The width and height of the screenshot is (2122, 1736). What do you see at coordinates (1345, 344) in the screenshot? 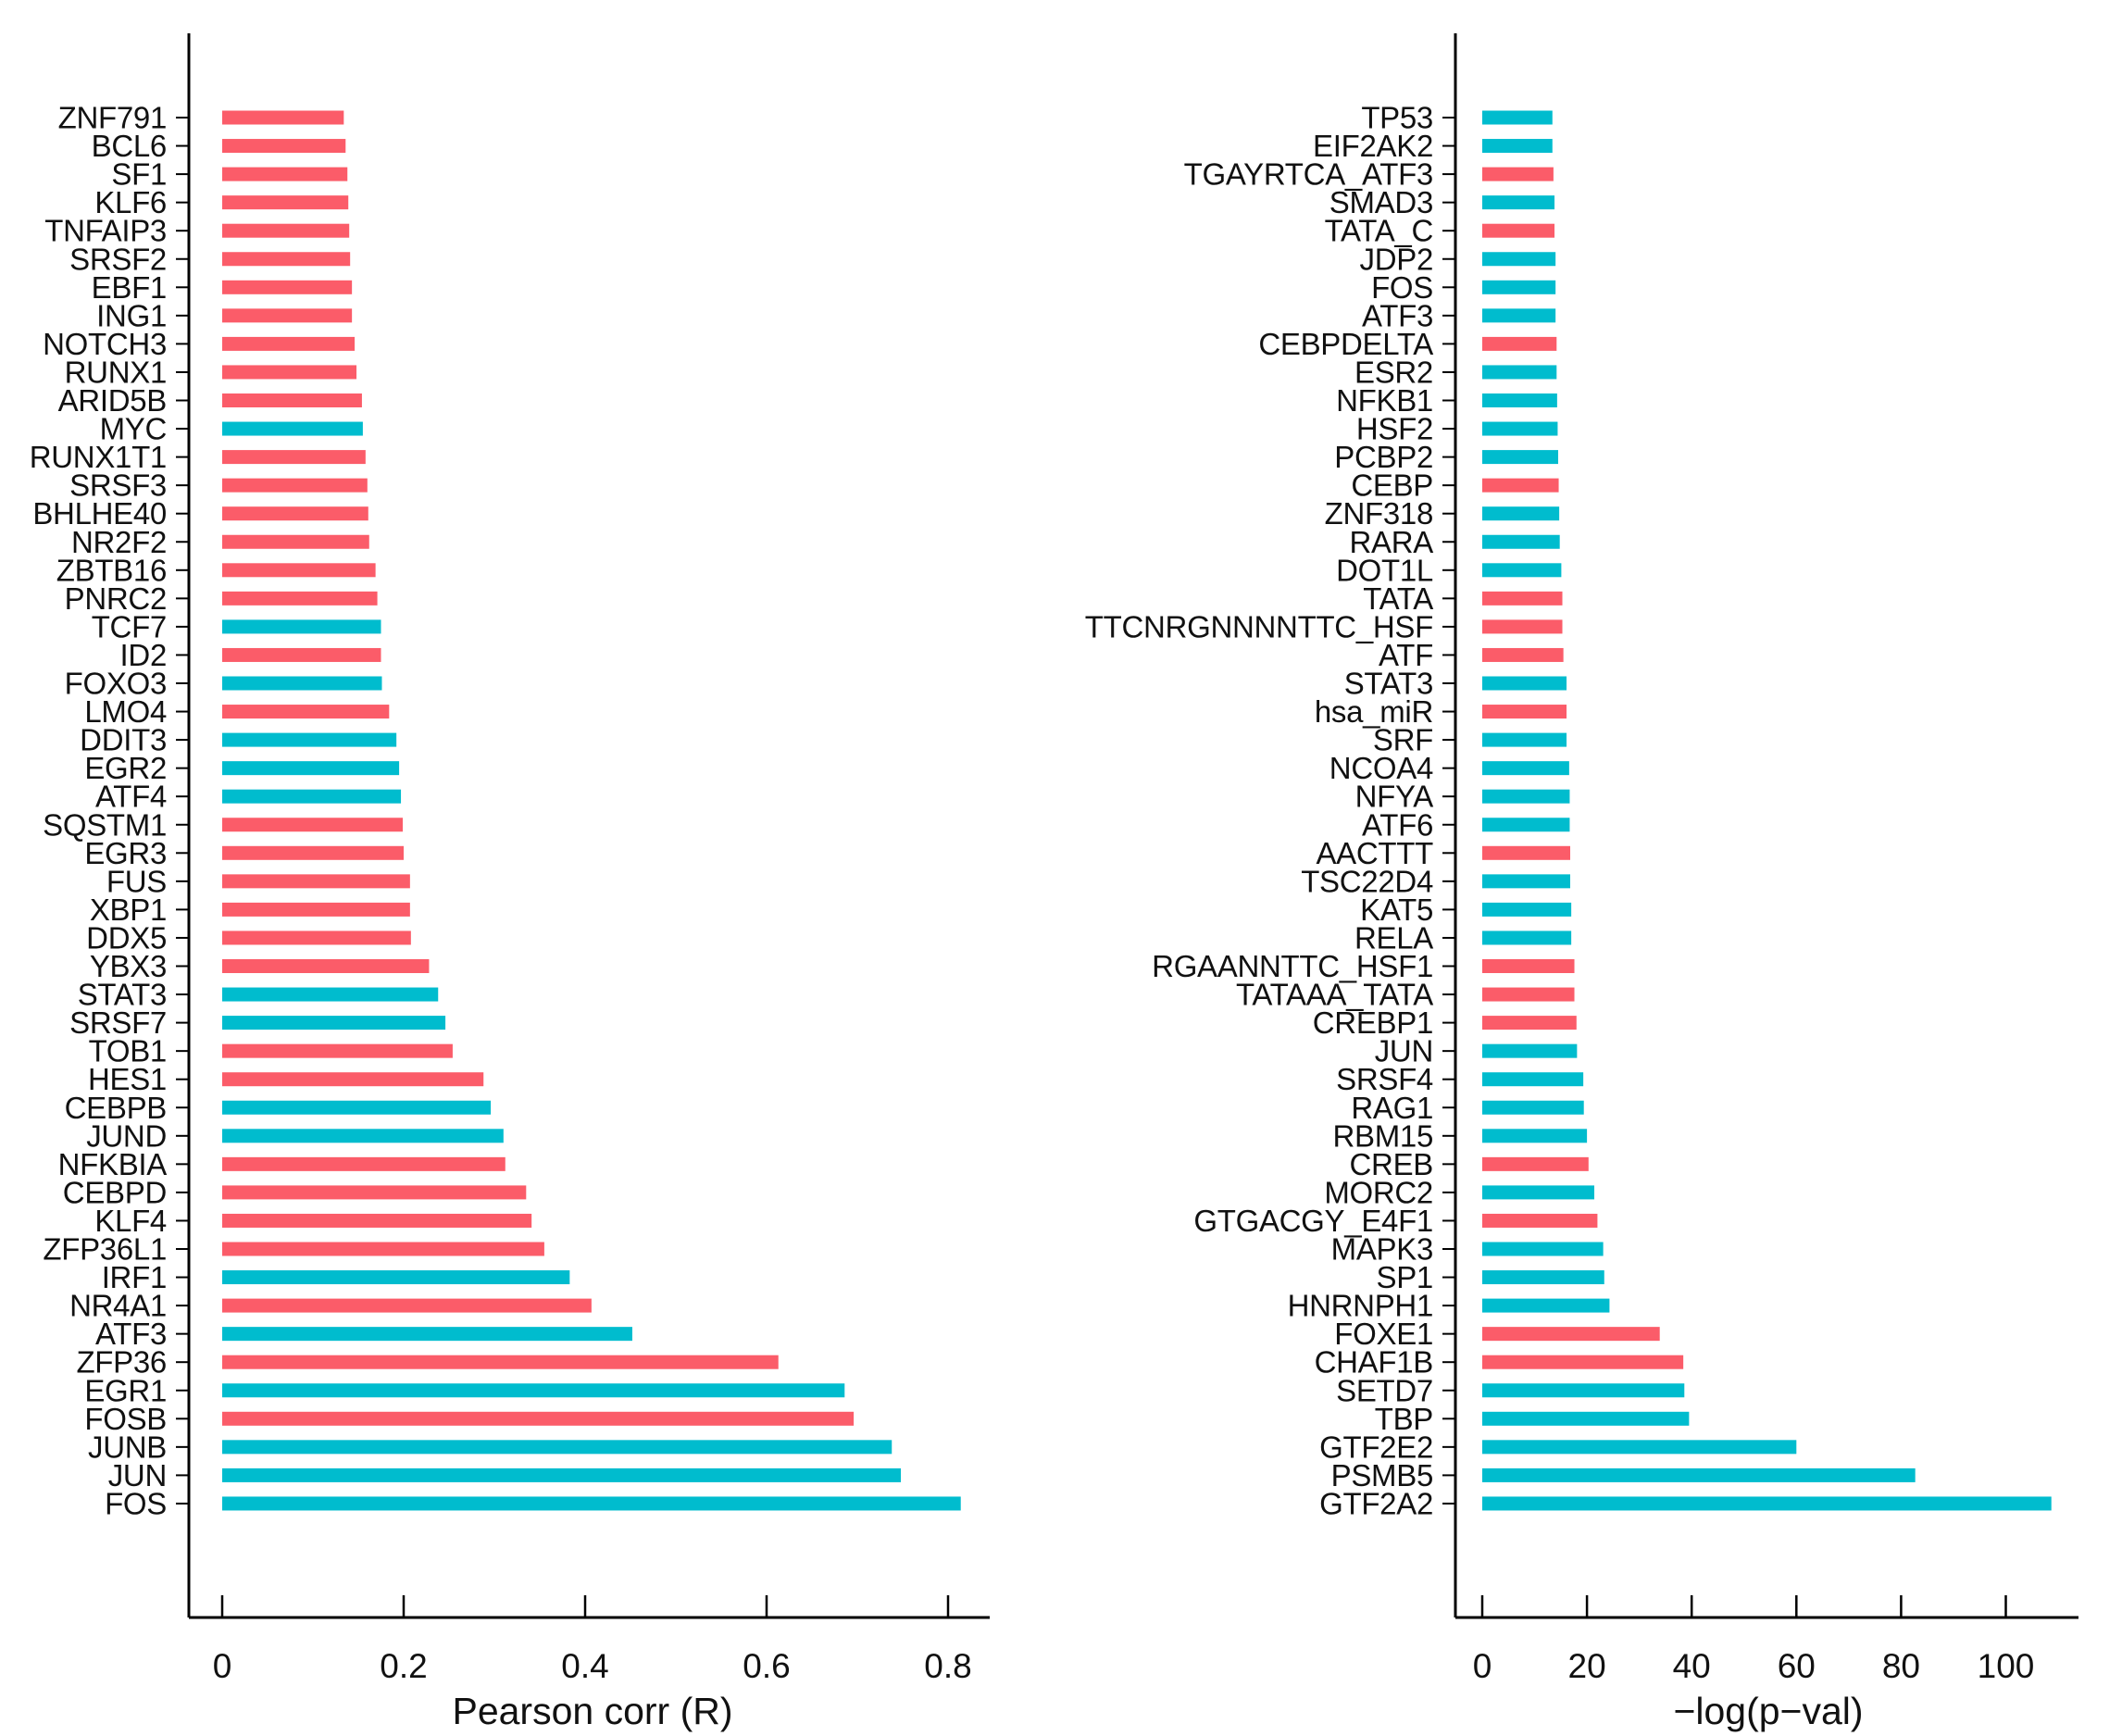
I see `bar-label: CEBPDELTA` at bounding box center [1345, 344].